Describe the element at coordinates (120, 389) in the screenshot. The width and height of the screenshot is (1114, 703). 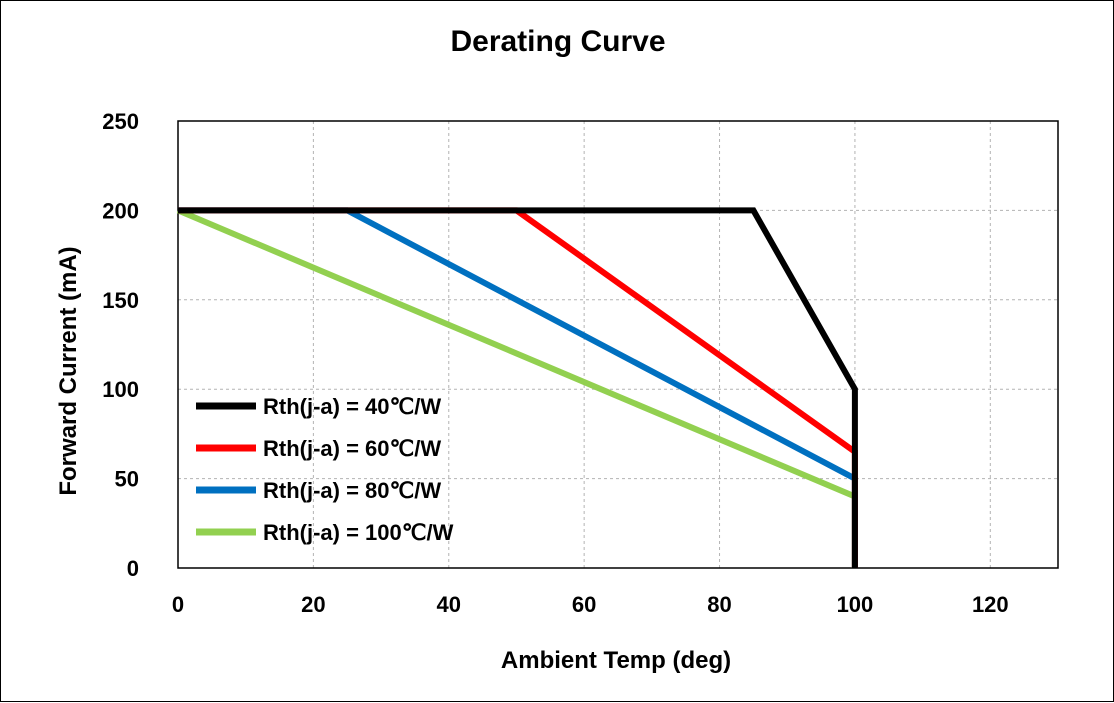
I see `y-tick-label-2: 100` at that location.